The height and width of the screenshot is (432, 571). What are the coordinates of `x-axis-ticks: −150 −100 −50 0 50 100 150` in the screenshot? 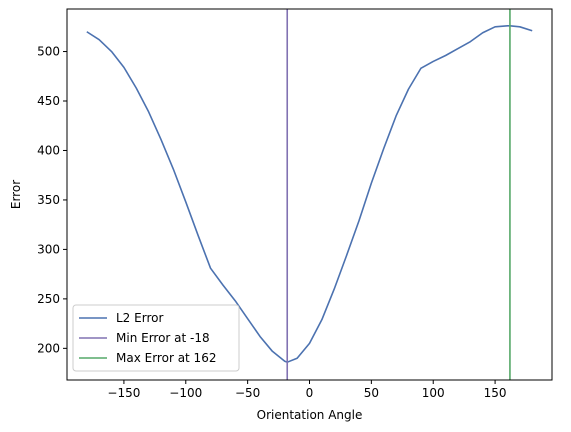 It's located at (307, 390).